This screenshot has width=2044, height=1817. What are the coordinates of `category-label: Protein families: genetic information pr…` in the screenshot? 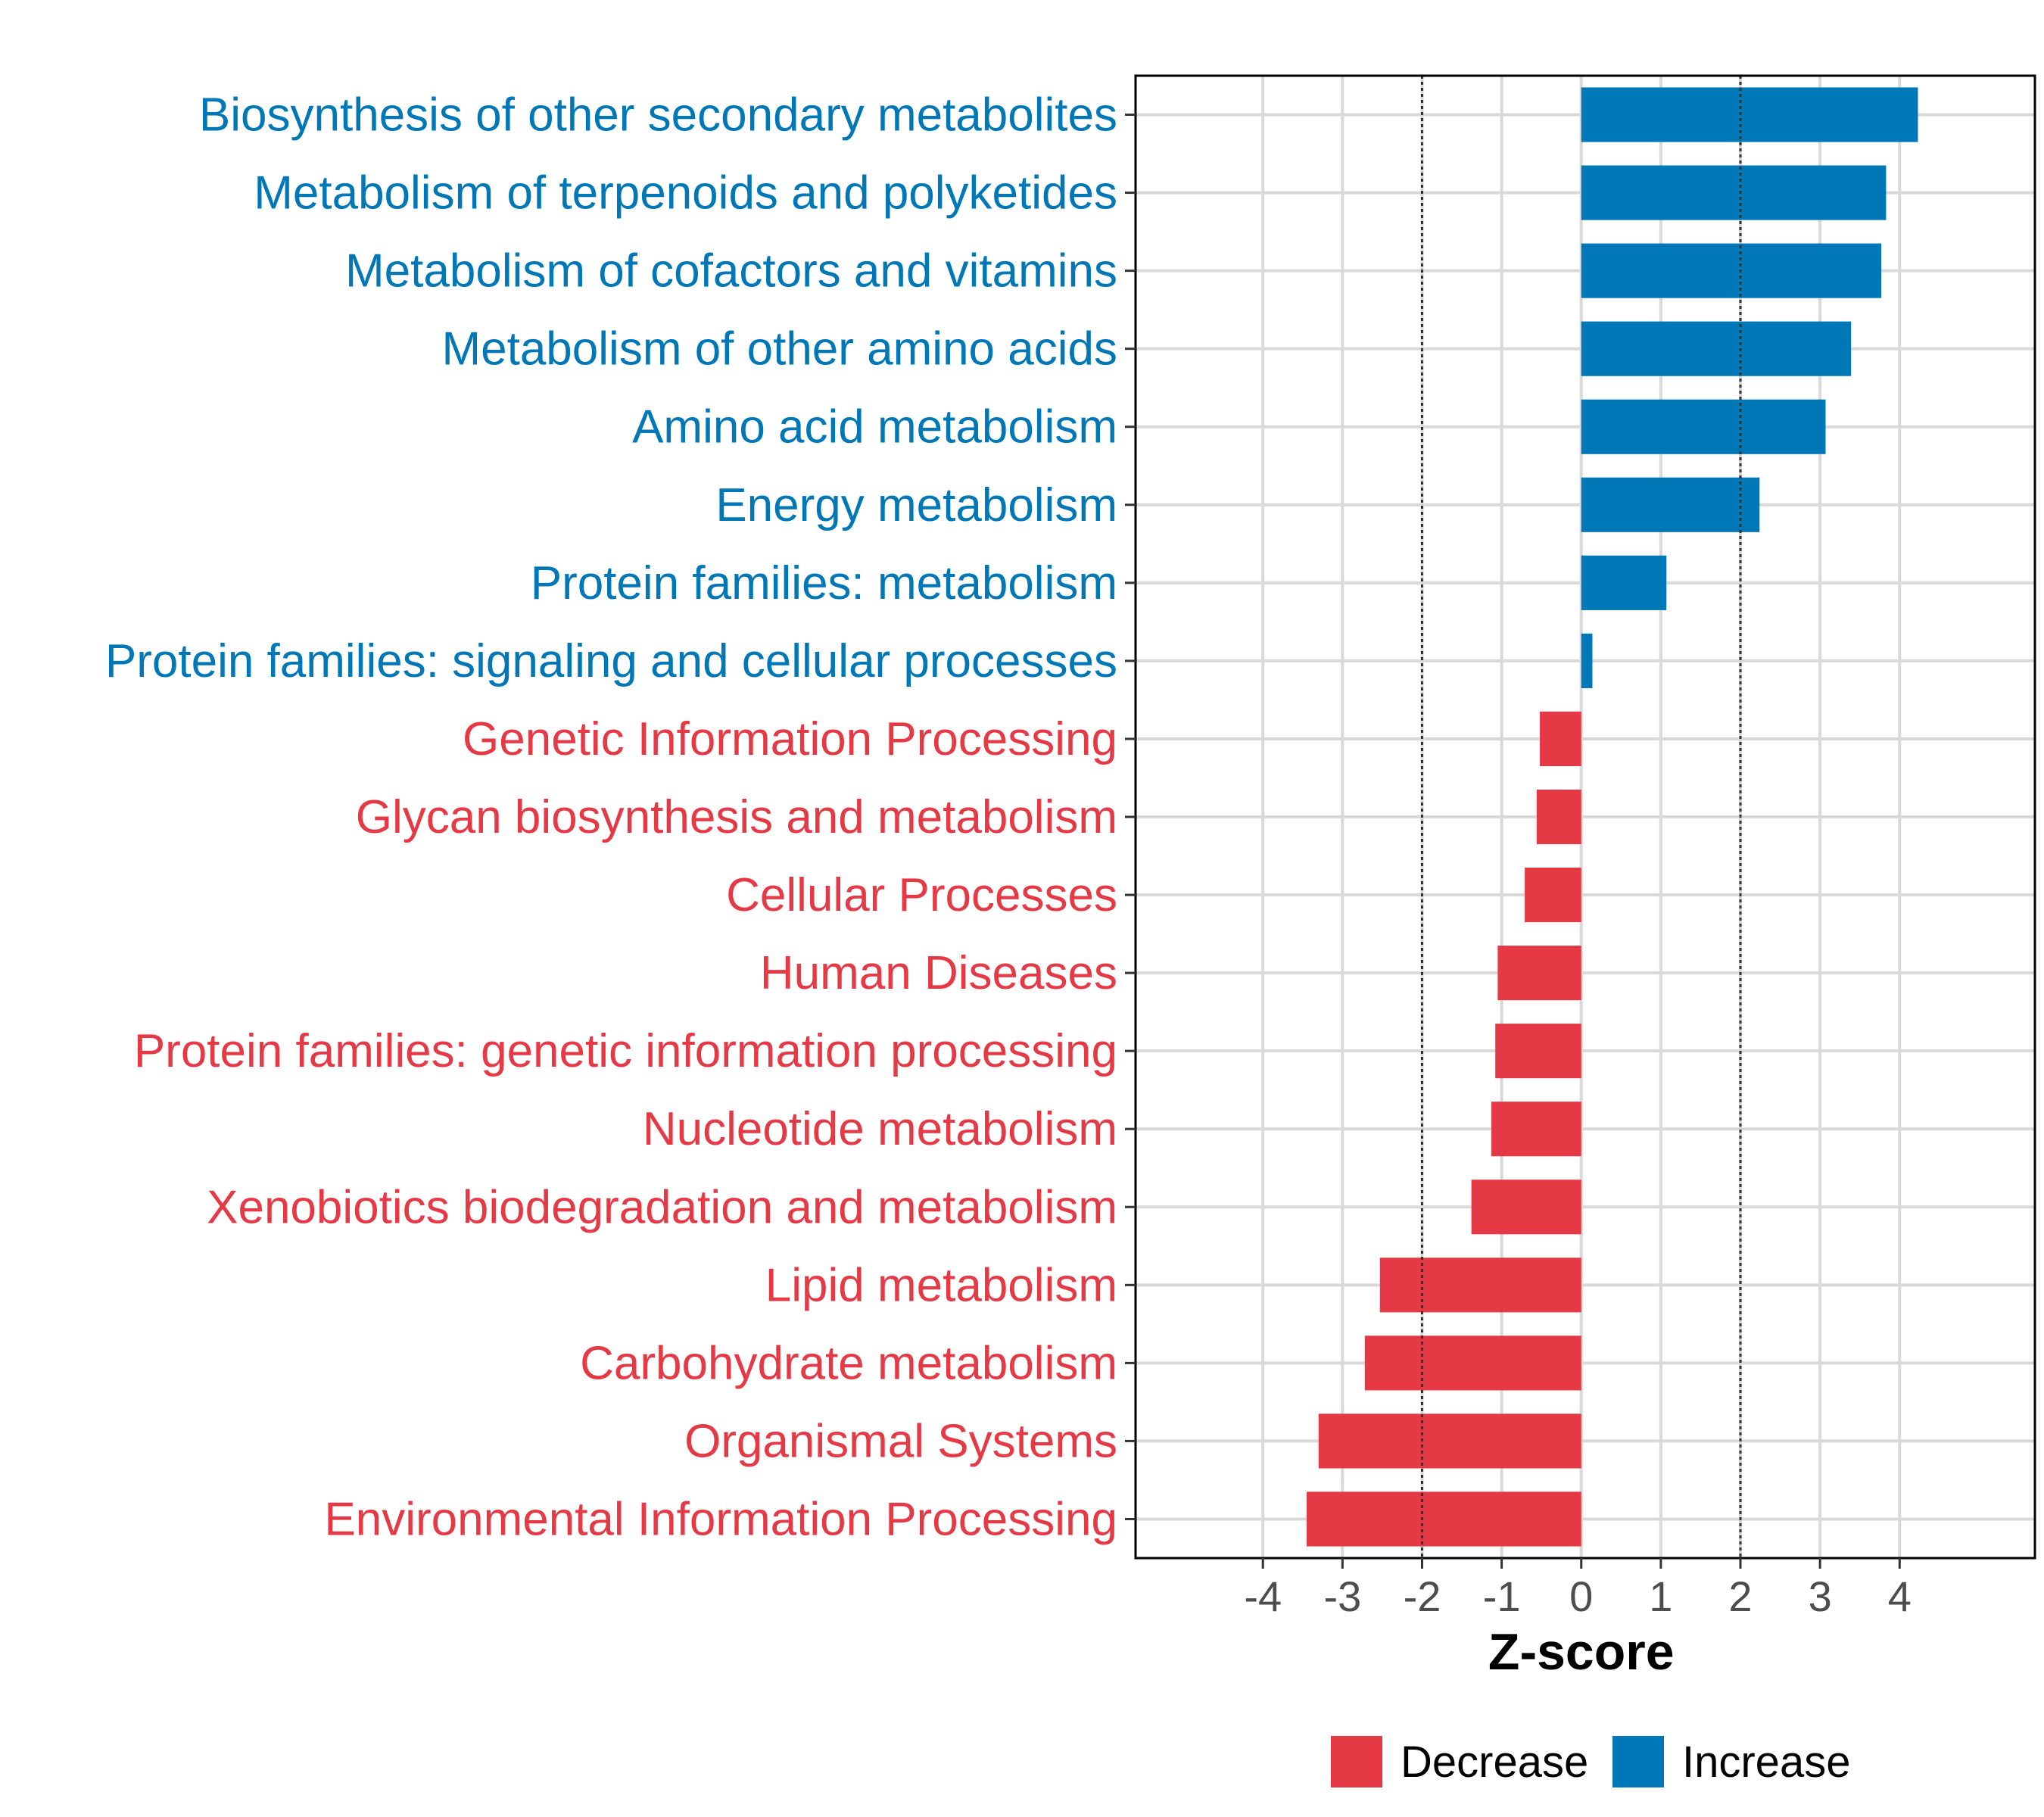 It's located at (625, 1051).